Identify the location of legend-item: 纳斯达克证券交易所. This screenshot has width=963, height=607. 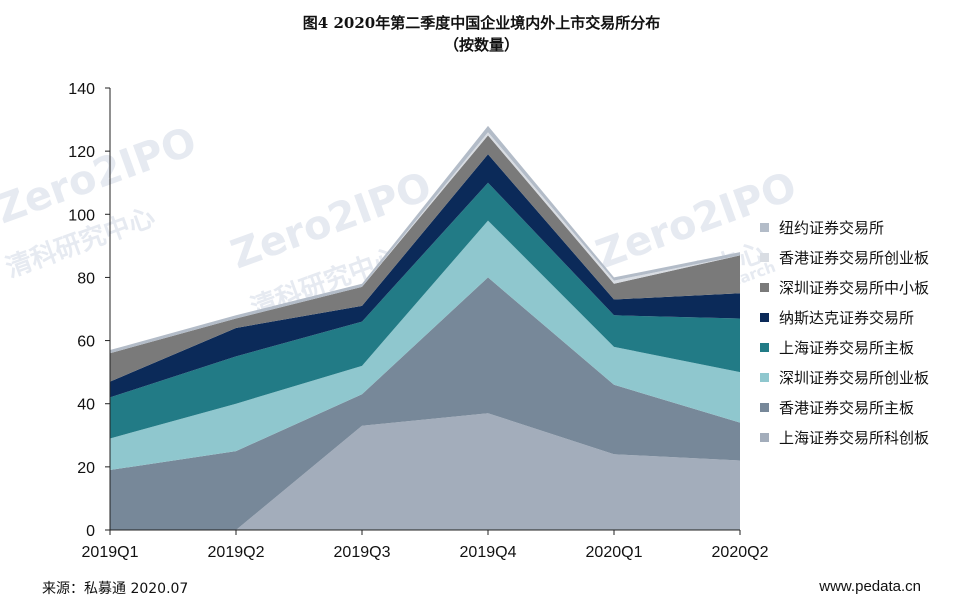
(860, 317).